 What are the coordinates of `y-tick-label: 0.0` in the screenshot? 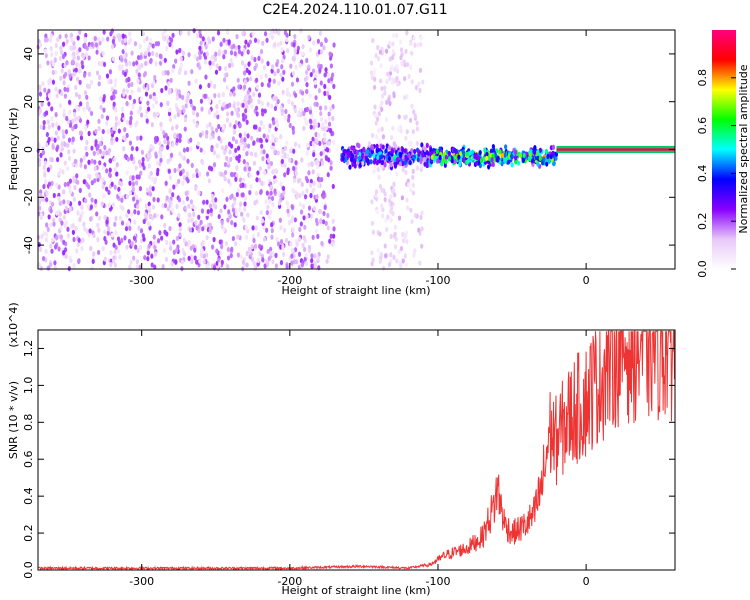 It's located at (28, 570).